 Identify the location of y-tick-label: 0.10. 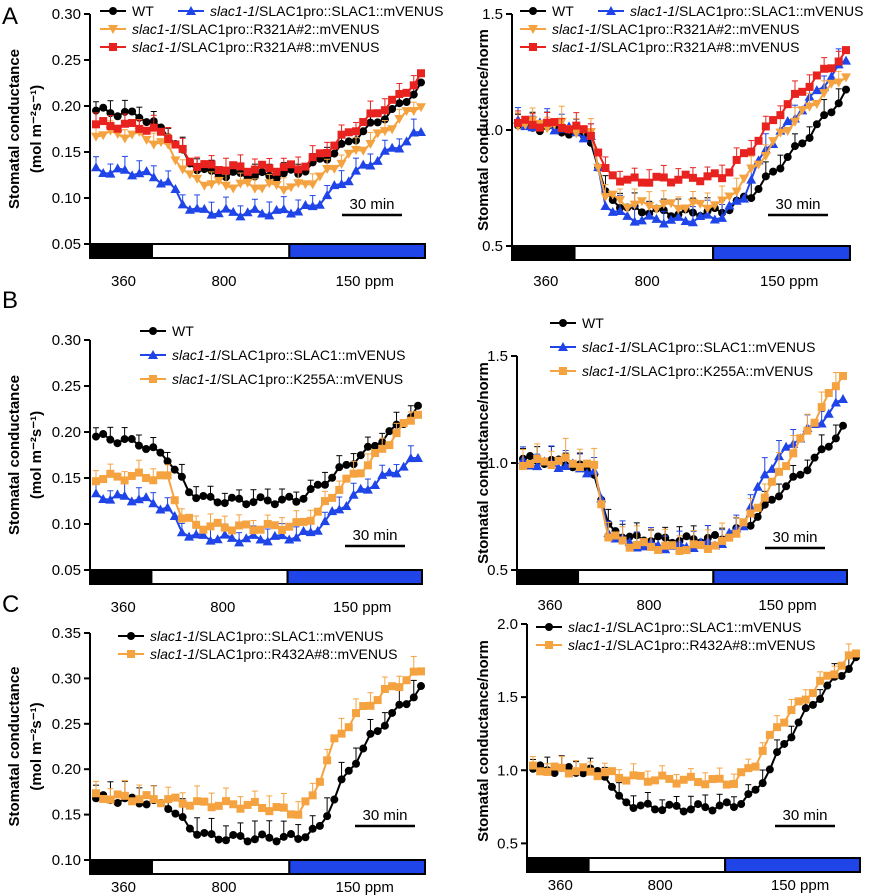
(66, 198).